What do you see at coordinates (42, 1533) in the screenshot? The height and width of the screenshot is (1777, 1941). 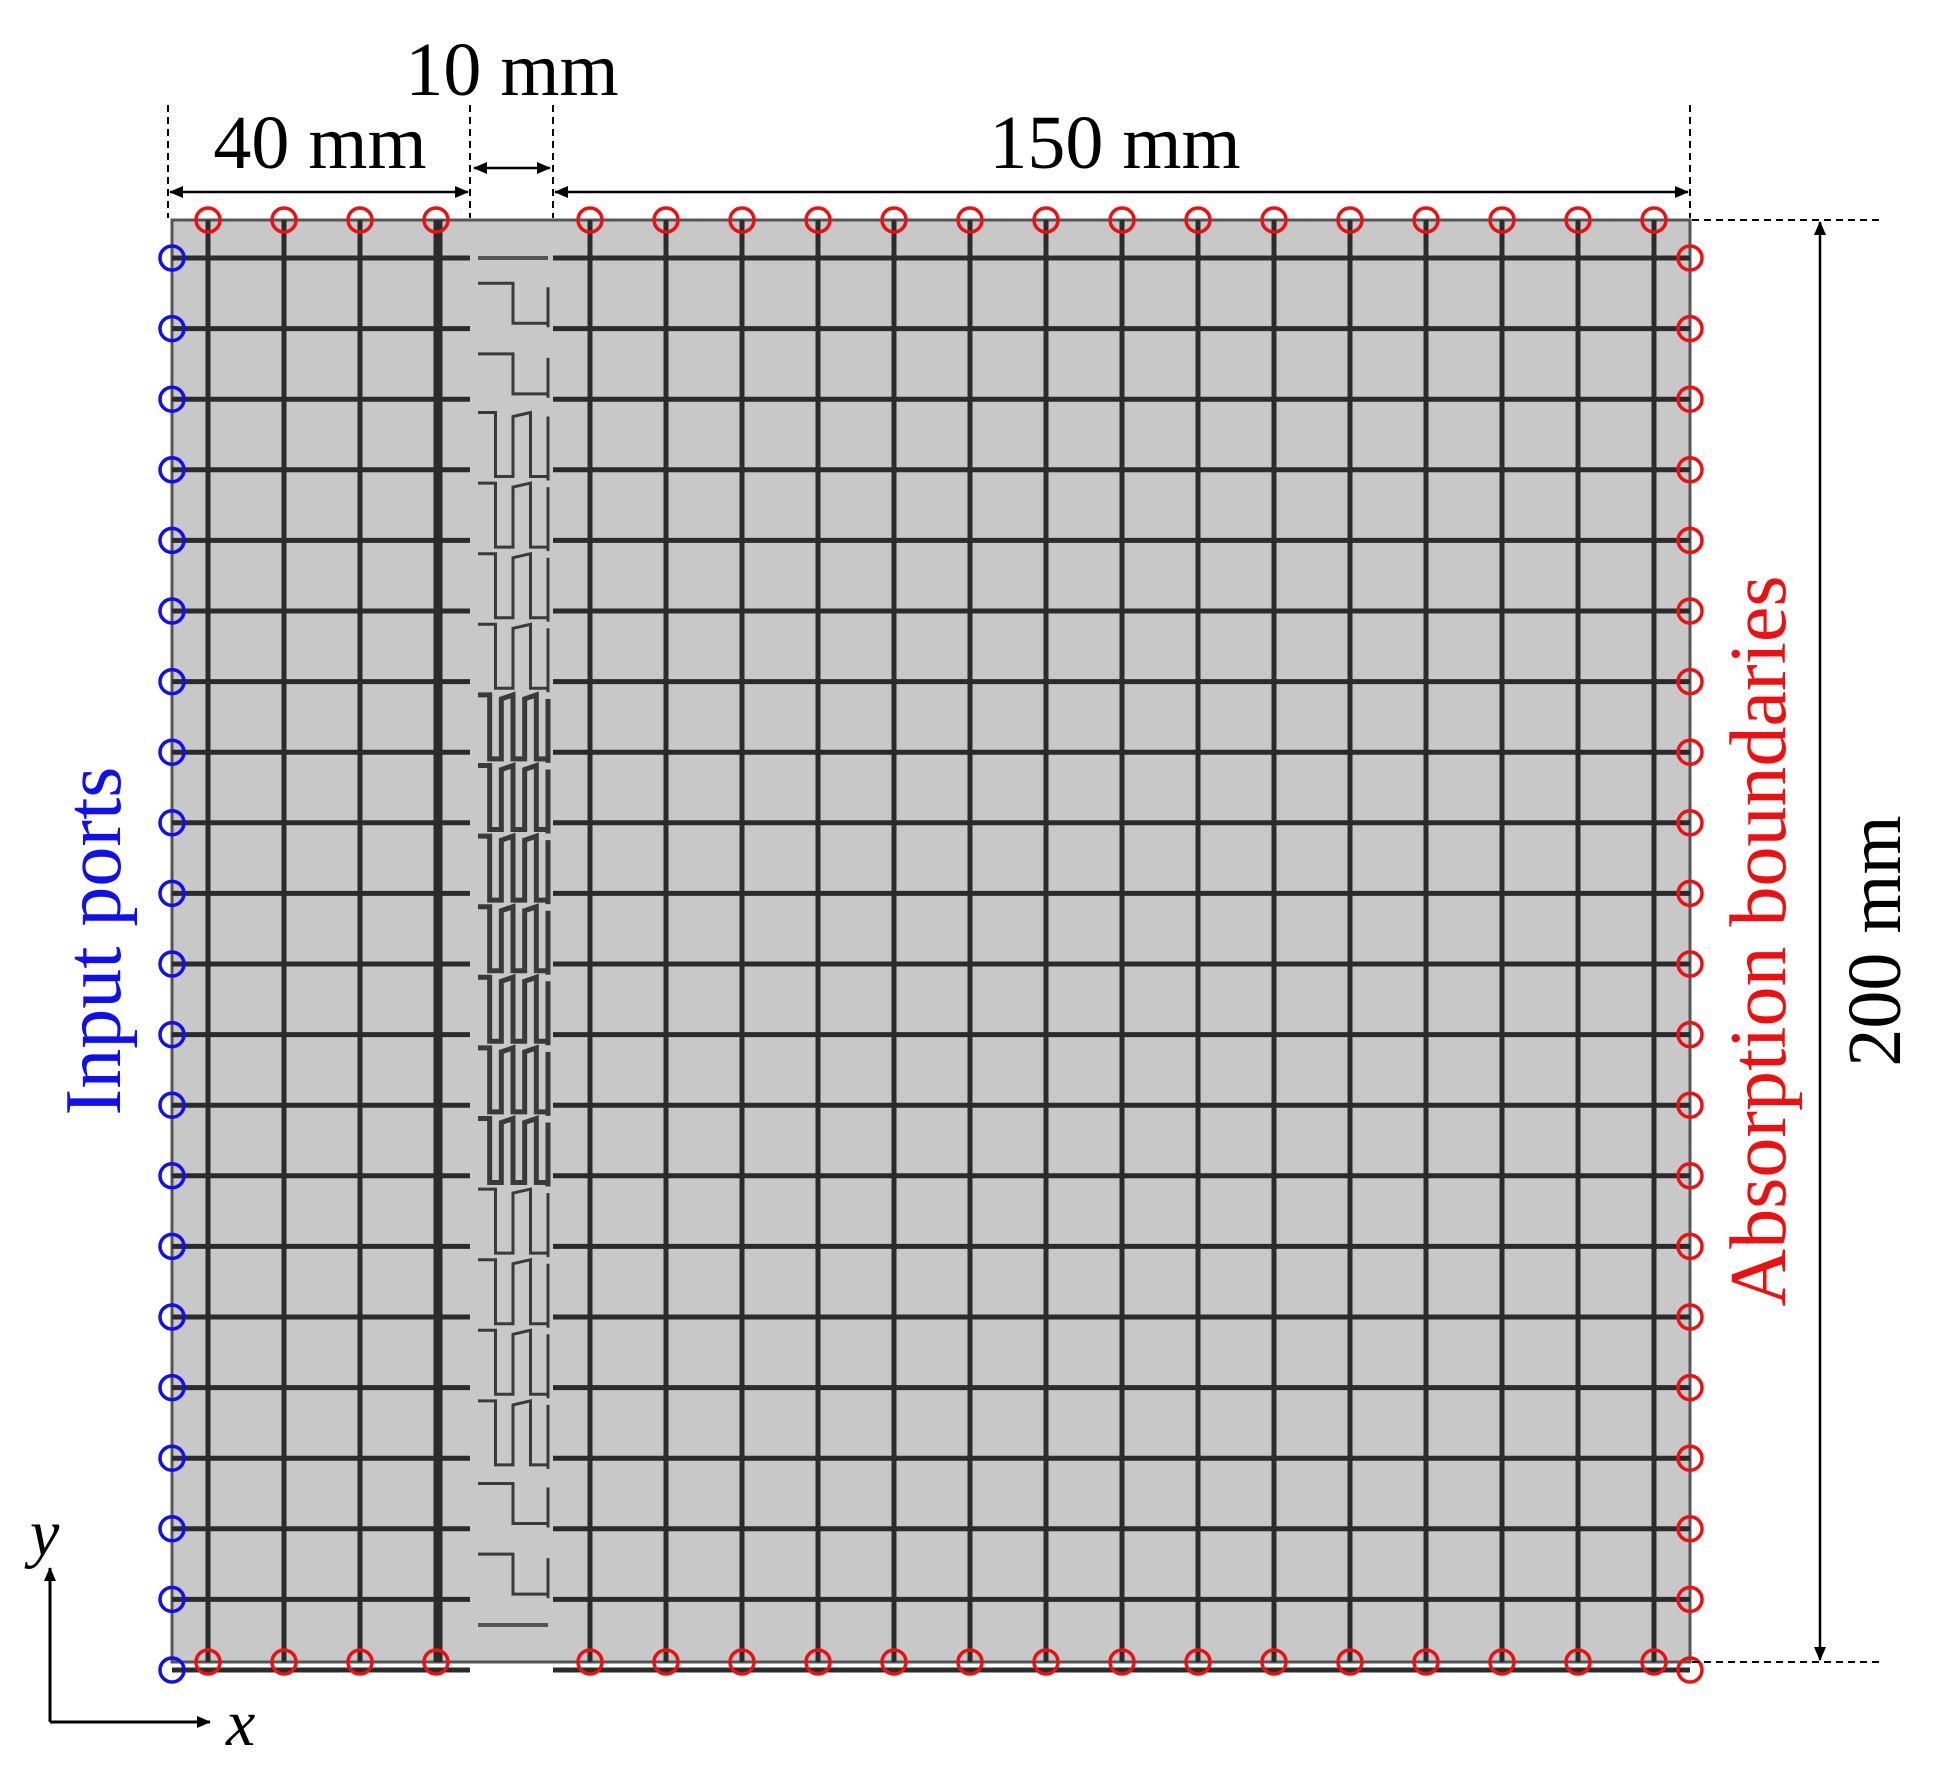 I see `y-axis-label: y` at bounding box center [42, 1533].